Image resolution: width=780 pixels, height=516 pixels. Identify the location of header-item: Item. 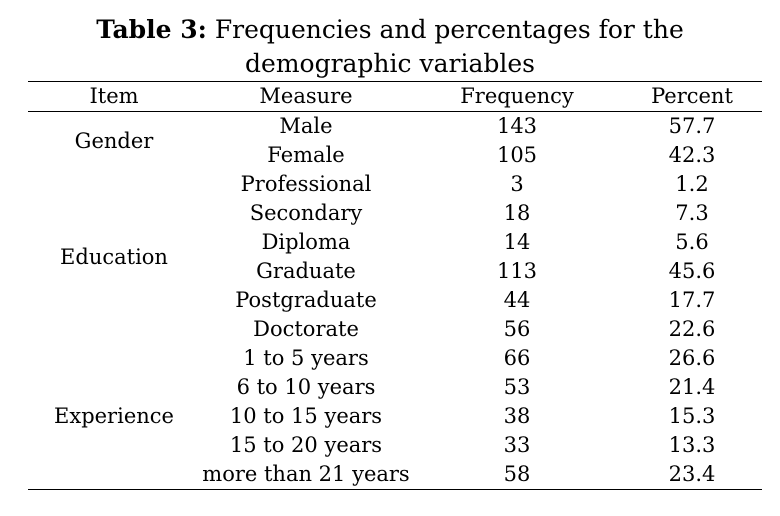
(114, 96).